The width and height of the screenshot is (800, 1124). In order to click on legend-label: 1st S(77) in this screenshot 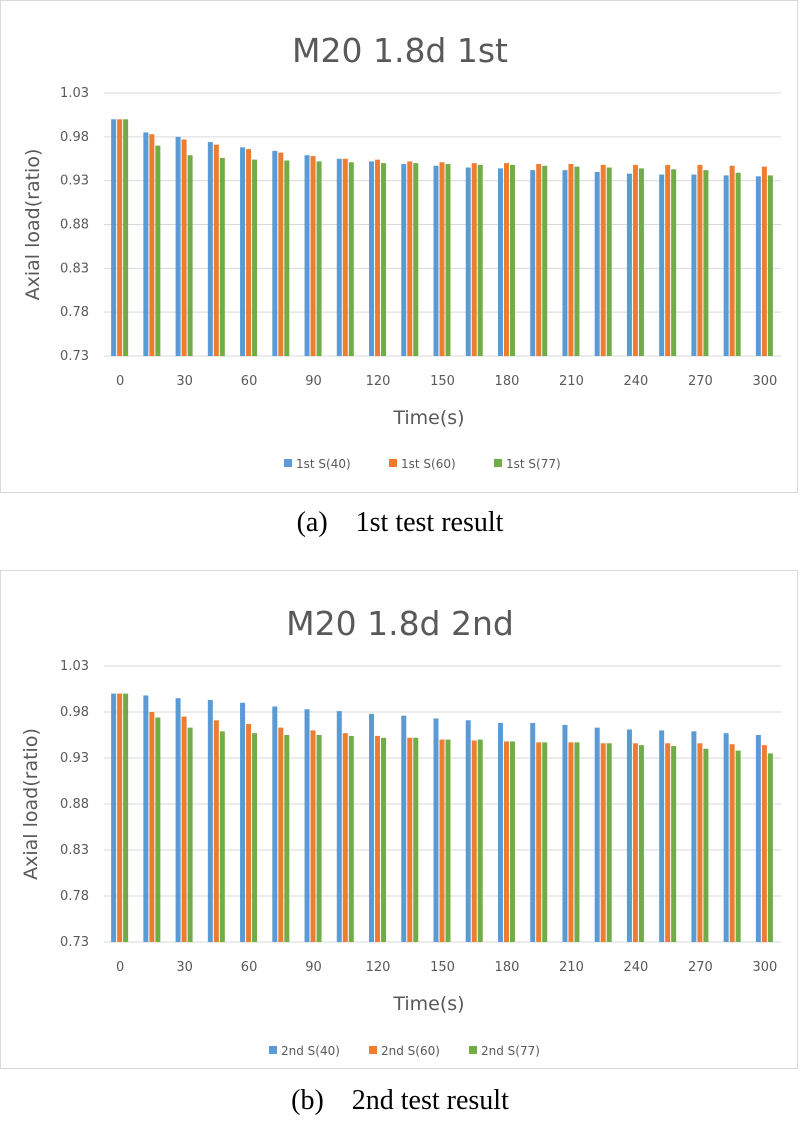, I will do `click(533, 464)`.